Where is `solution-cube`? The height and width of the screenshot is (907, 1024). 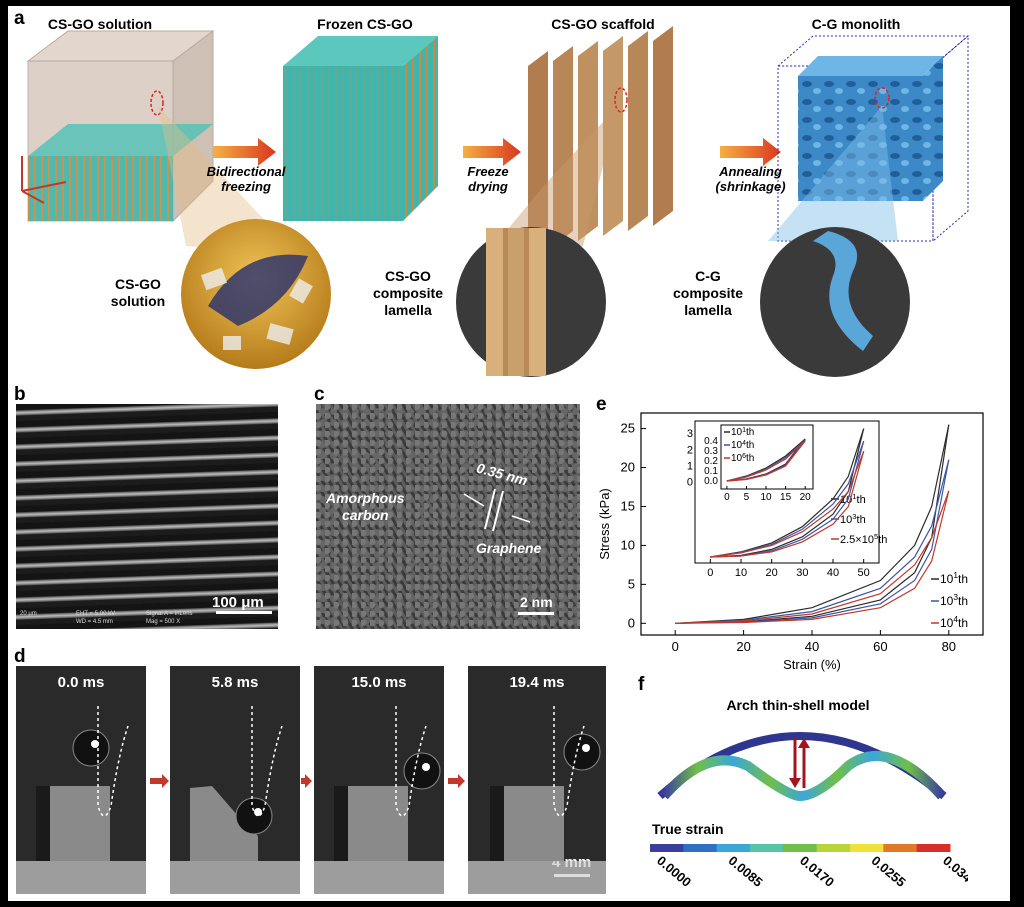
solution-cube is located at coordinates (118, 126).